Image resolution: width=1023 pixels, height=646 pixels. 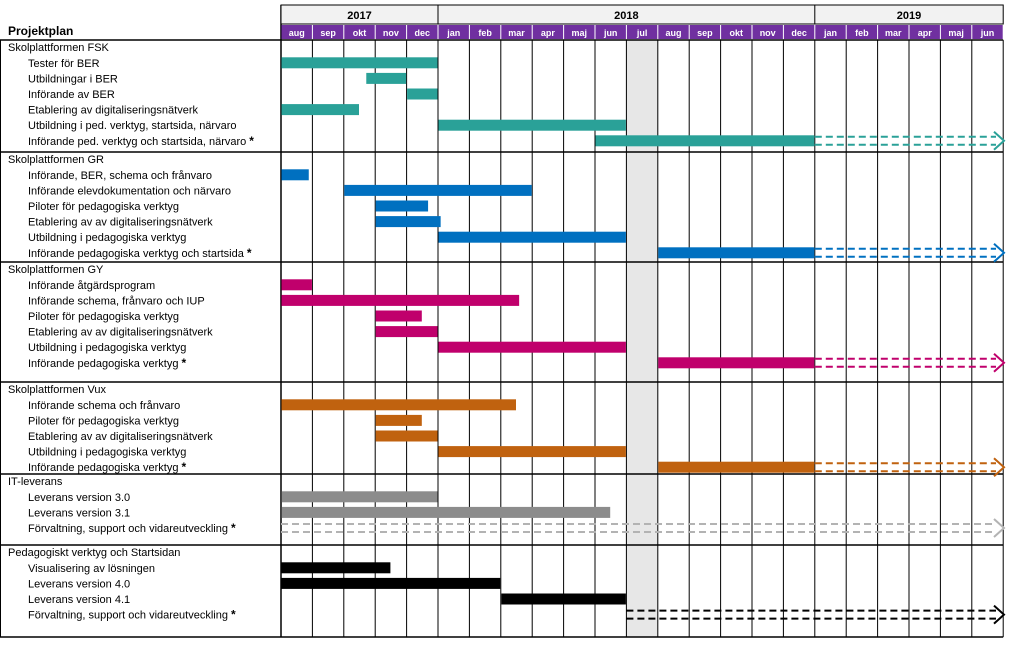 I want to click on highlight-column, so click(x=642, y=338).